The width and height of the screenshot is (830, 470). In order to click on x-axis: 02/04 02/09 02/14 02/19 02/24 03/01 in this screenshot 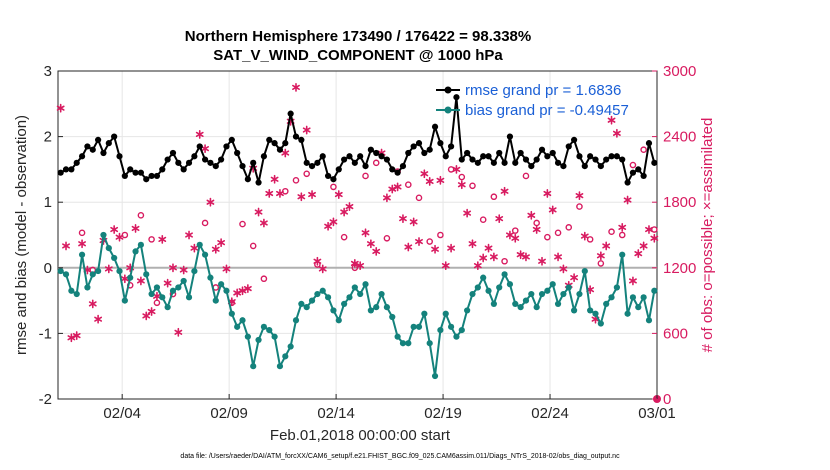, I will do `click(389, 408)`.